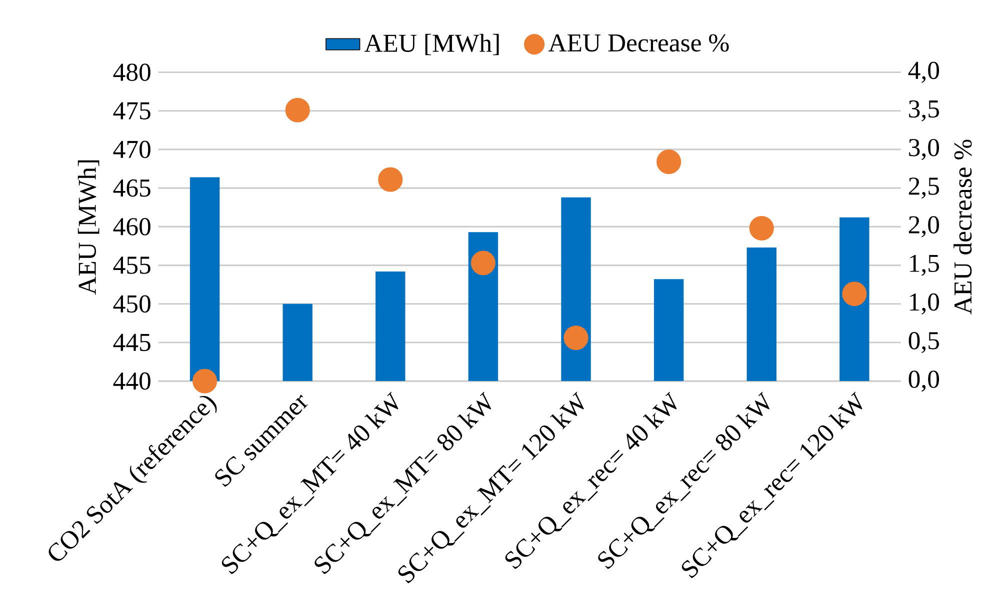 The image size is (981, 615). Describe the element at coordinates (131, 227) in the screenshot. I see `y-tick-label: 460` at that location.